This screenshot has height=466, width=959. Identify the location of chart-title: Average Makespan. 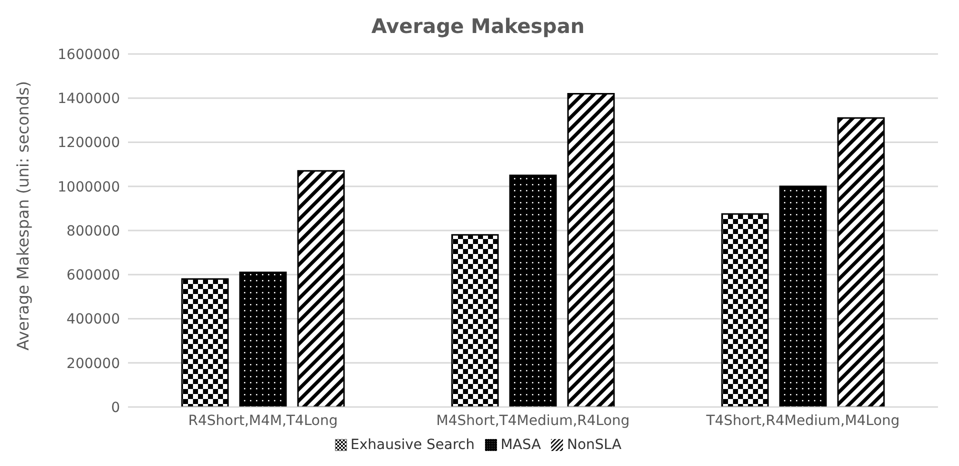
(478, 26).